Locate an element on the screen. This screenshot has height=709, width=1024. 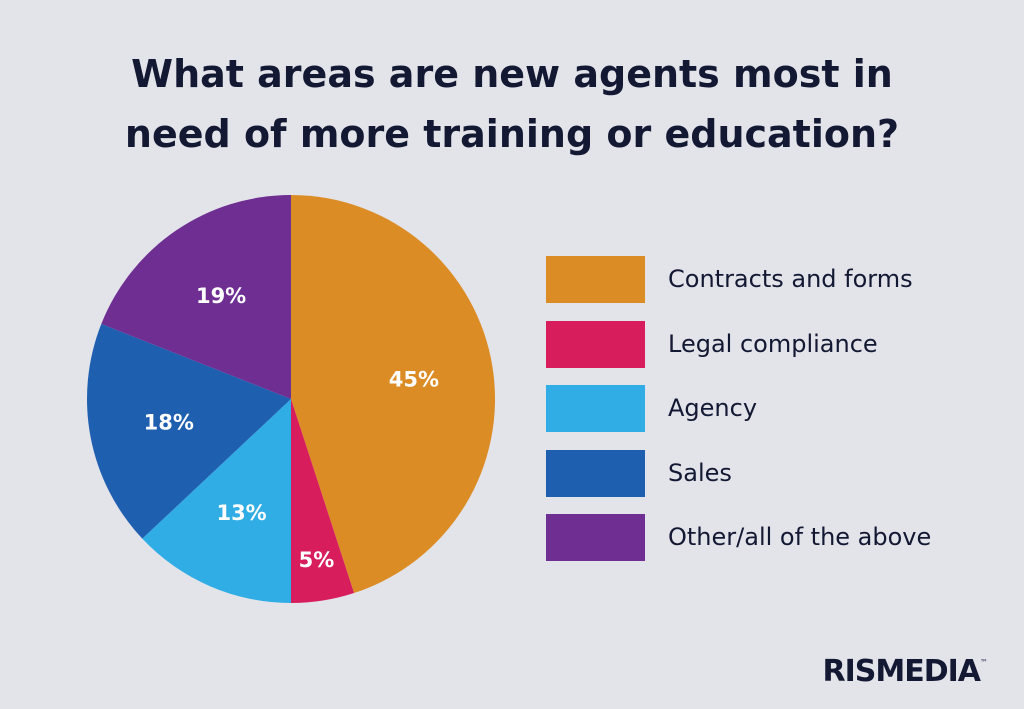
pie-label-legal-compliance: 5% is located at coordinates (317, 560).